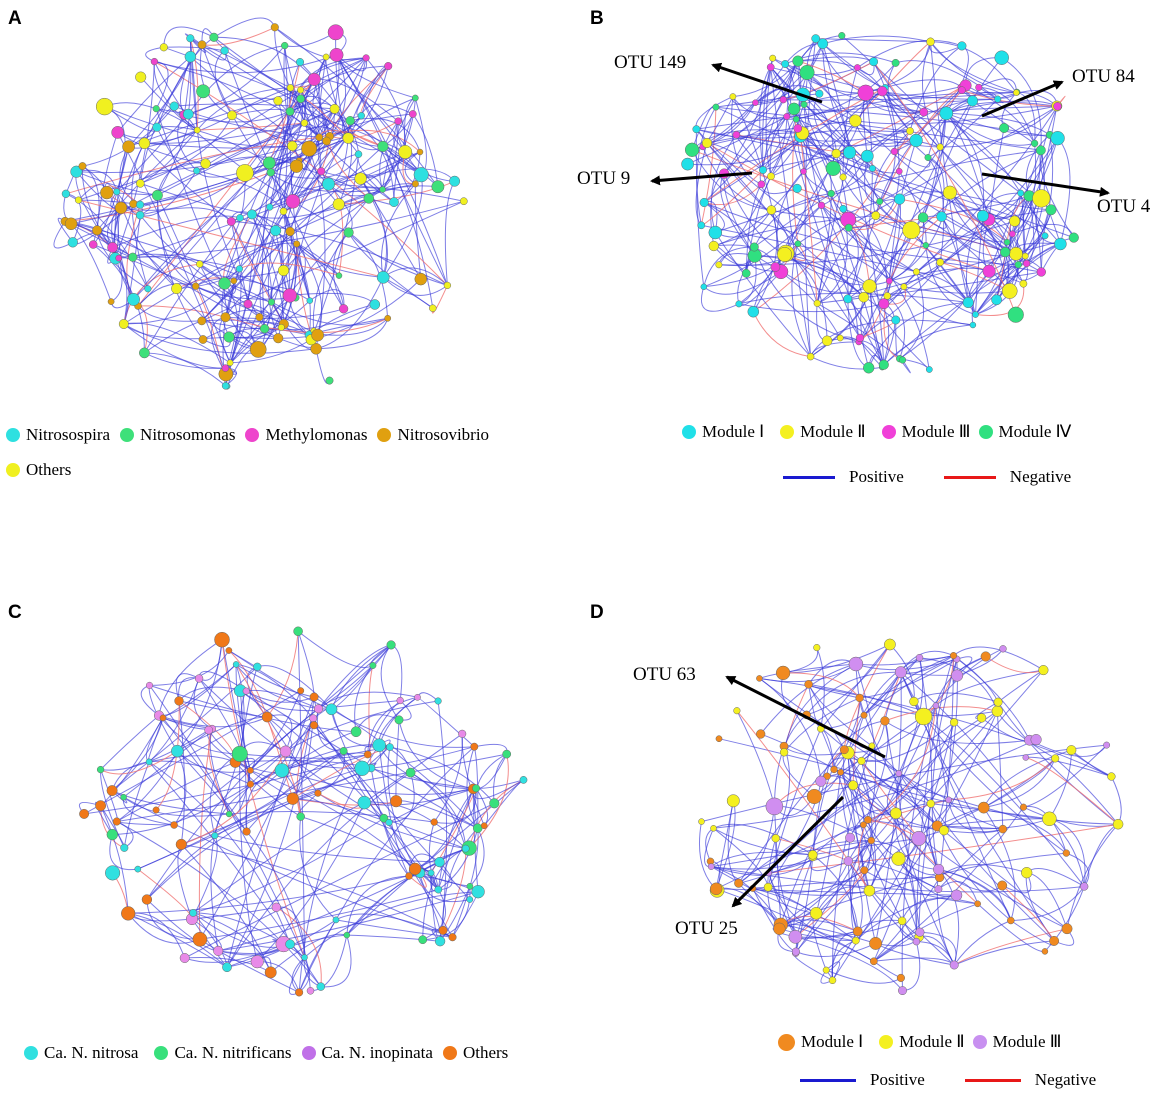  Describe the element at coordinates (828, 1080) in the screenshot. I see `positive-line-icon` at that location.